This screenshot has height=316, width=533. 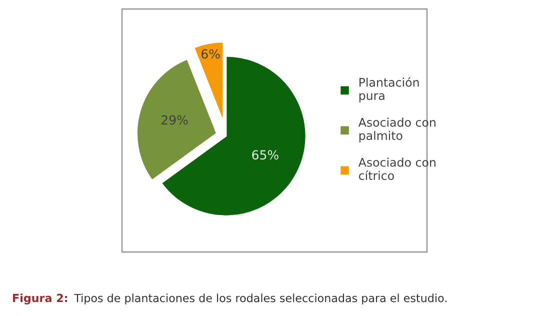 What do you see at coordinates (211, 54) in the screenshot?
I see `data-label: 6%` at bounding box center [211, 54].